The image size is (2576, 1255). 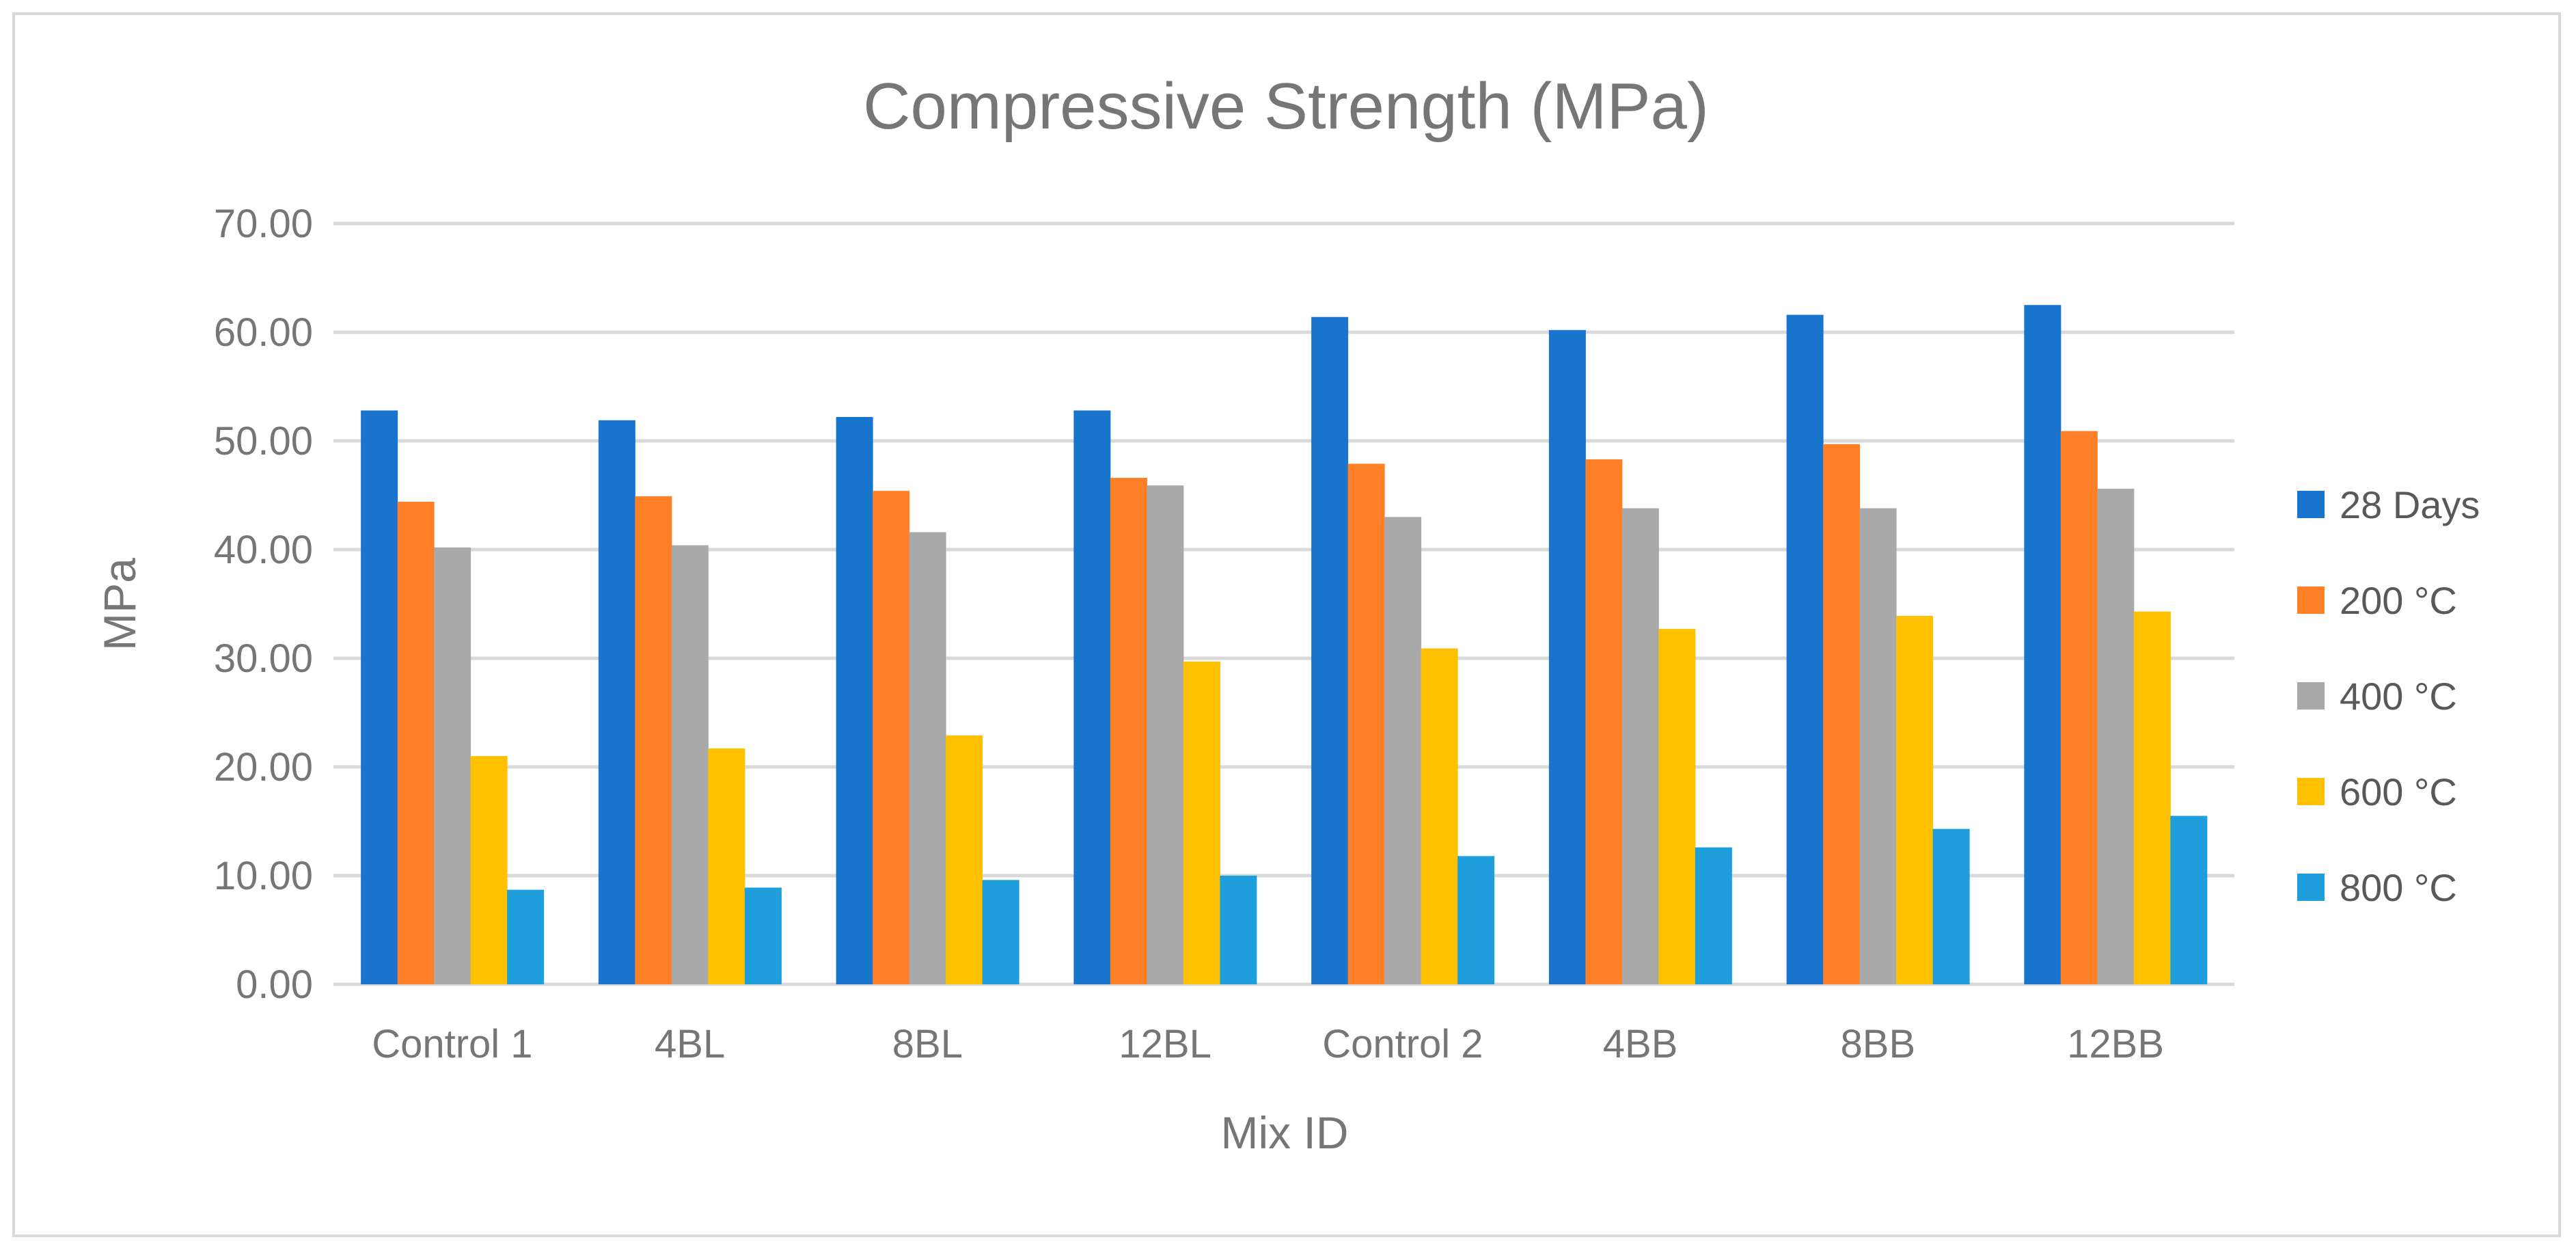 I want to click on legend-label: 400 °C, so click(x=2398, y=696).